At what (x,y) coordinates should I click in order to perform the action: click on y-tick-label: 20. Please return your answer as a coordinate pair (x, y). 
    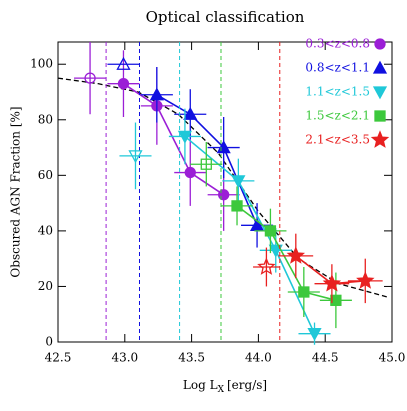
    Looking at the image, I should click on (45, 286).